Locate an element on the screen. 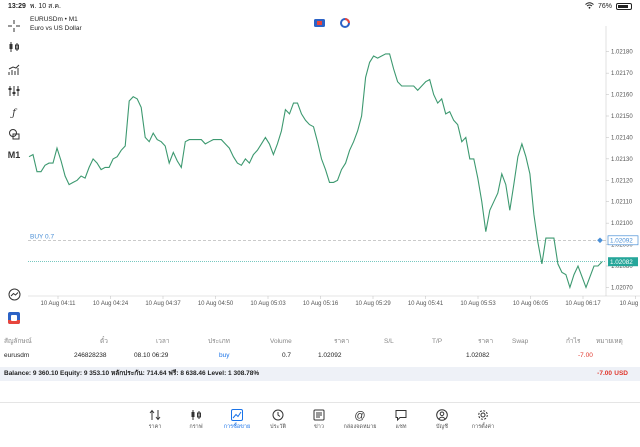 Image resolution: width=640 pixels, height=447 pixels. status-right: 76% is located at coordinates (608, 6).